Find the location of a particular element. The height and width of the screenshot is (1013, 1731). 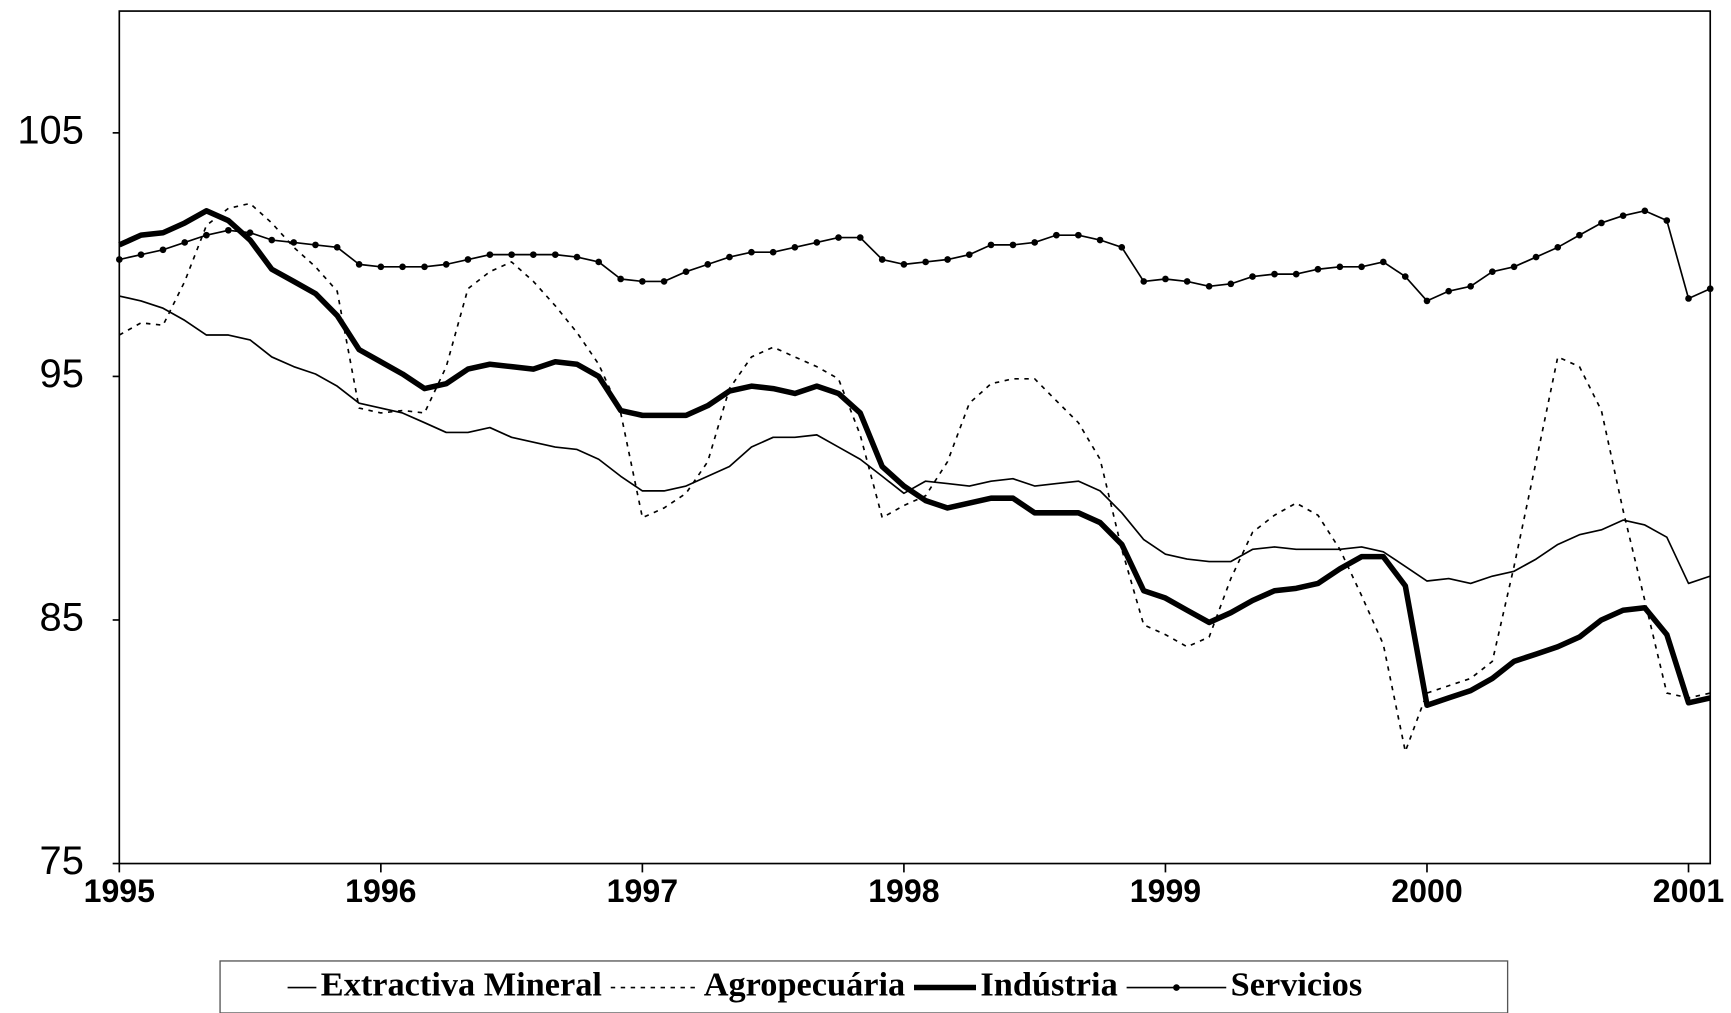

legend-label: Indústria is located at coordinates (1048, 984).